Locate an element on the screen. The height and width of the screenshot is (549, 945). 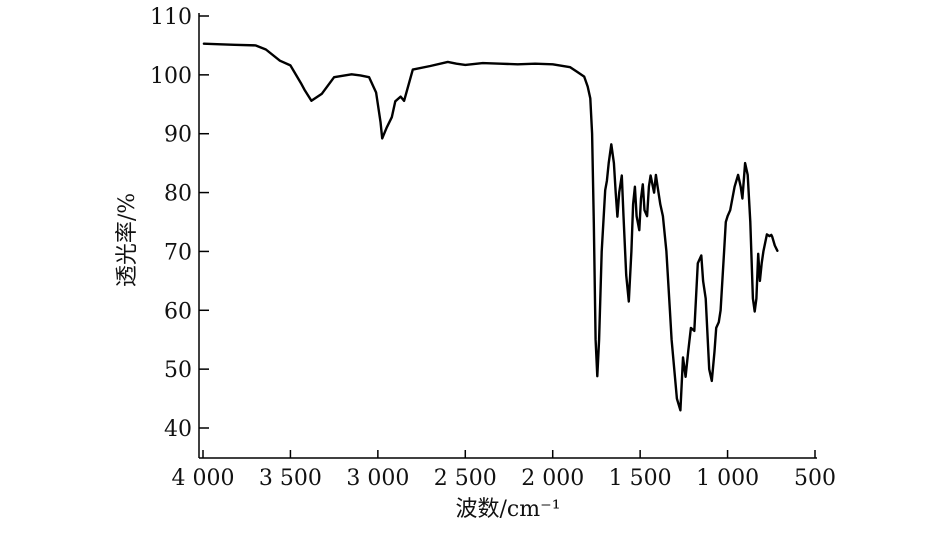
y-ticks: 40 50 60 70 80 90 100 110 is located at coordinates (179, 223).